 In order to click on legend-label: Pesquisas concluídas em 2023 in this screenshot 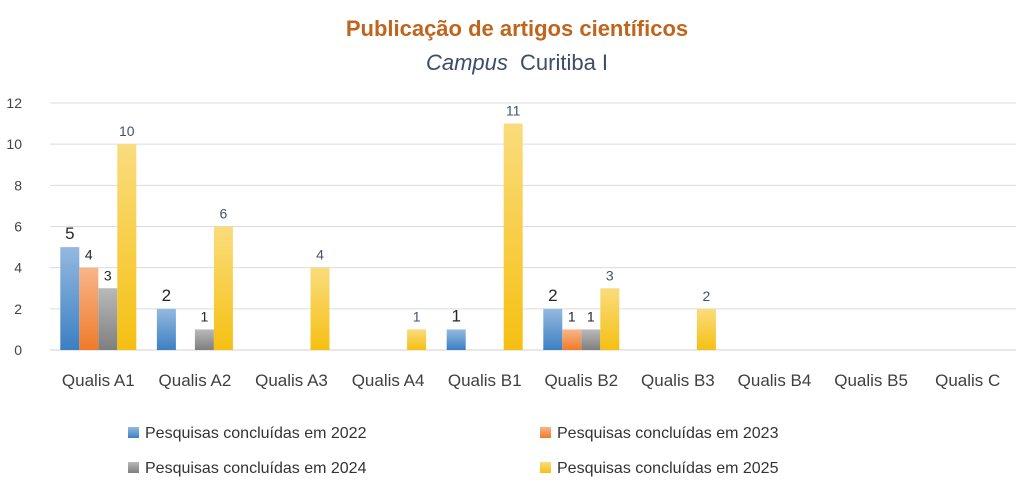, I will do `click(668, 433)`.